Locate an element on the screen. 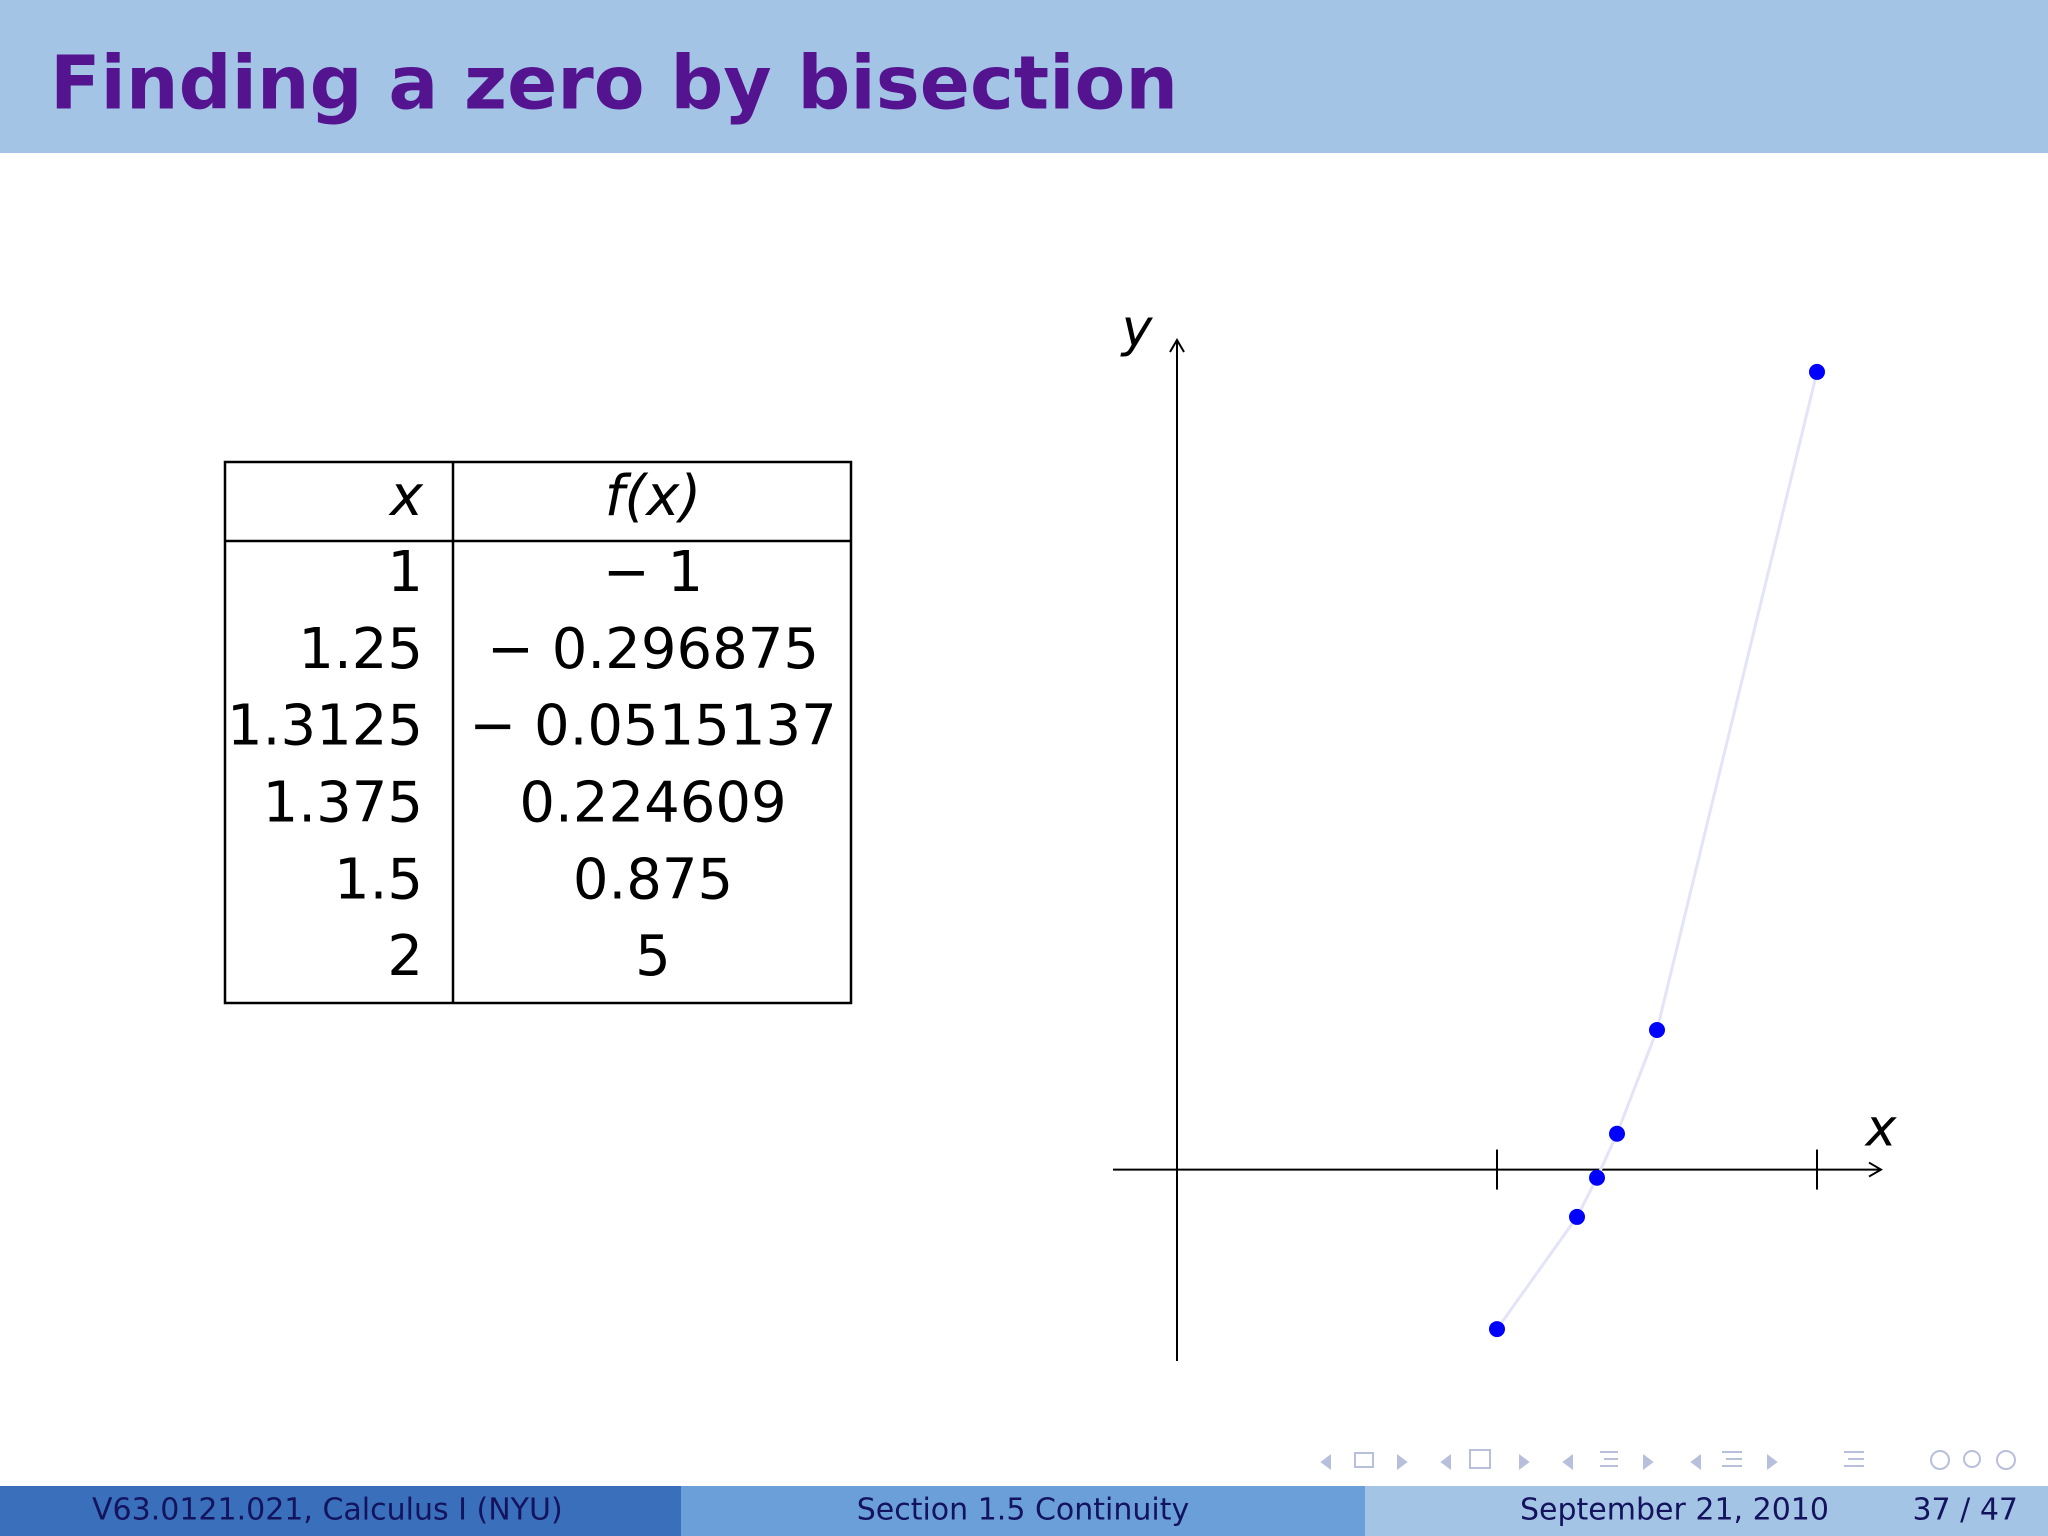  nav-symbols is located at coordinates (1668, 1459).